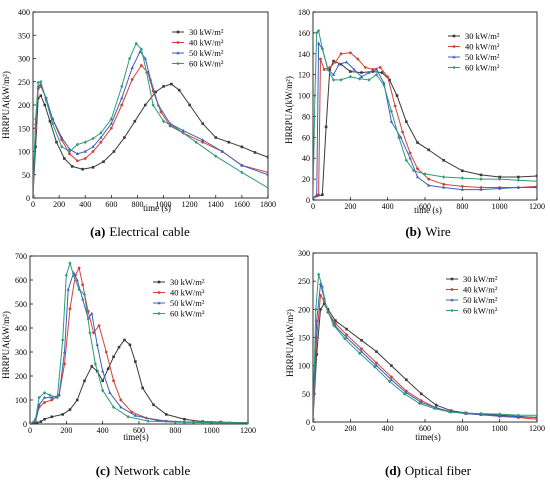 This screenshot has height=486, width=550. What do you see at coordinates (206, 43) in the screenshot?
I see `legend-label: 40 kW/m²` at bounding box center [206, 43].